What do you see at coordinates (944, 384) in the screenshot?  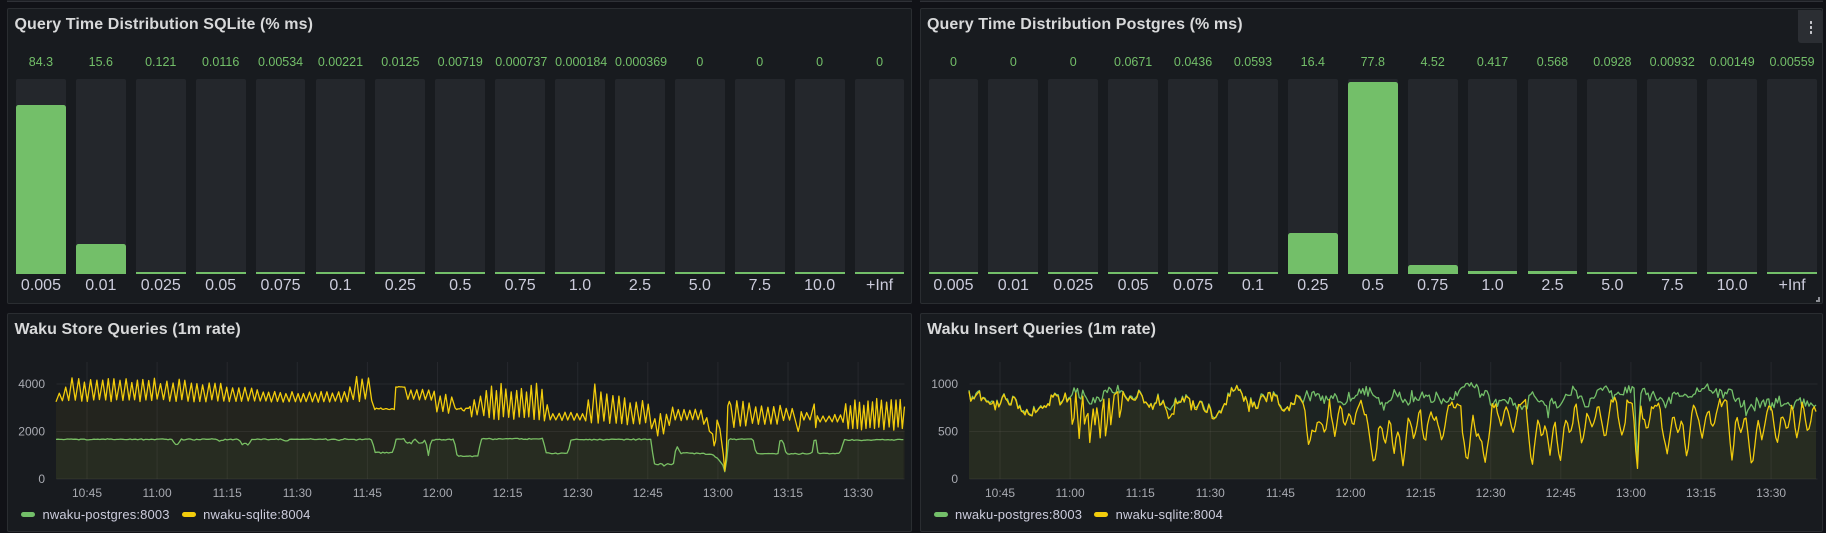 I see `svg-text: 1000` at bounding box center [944, 384].